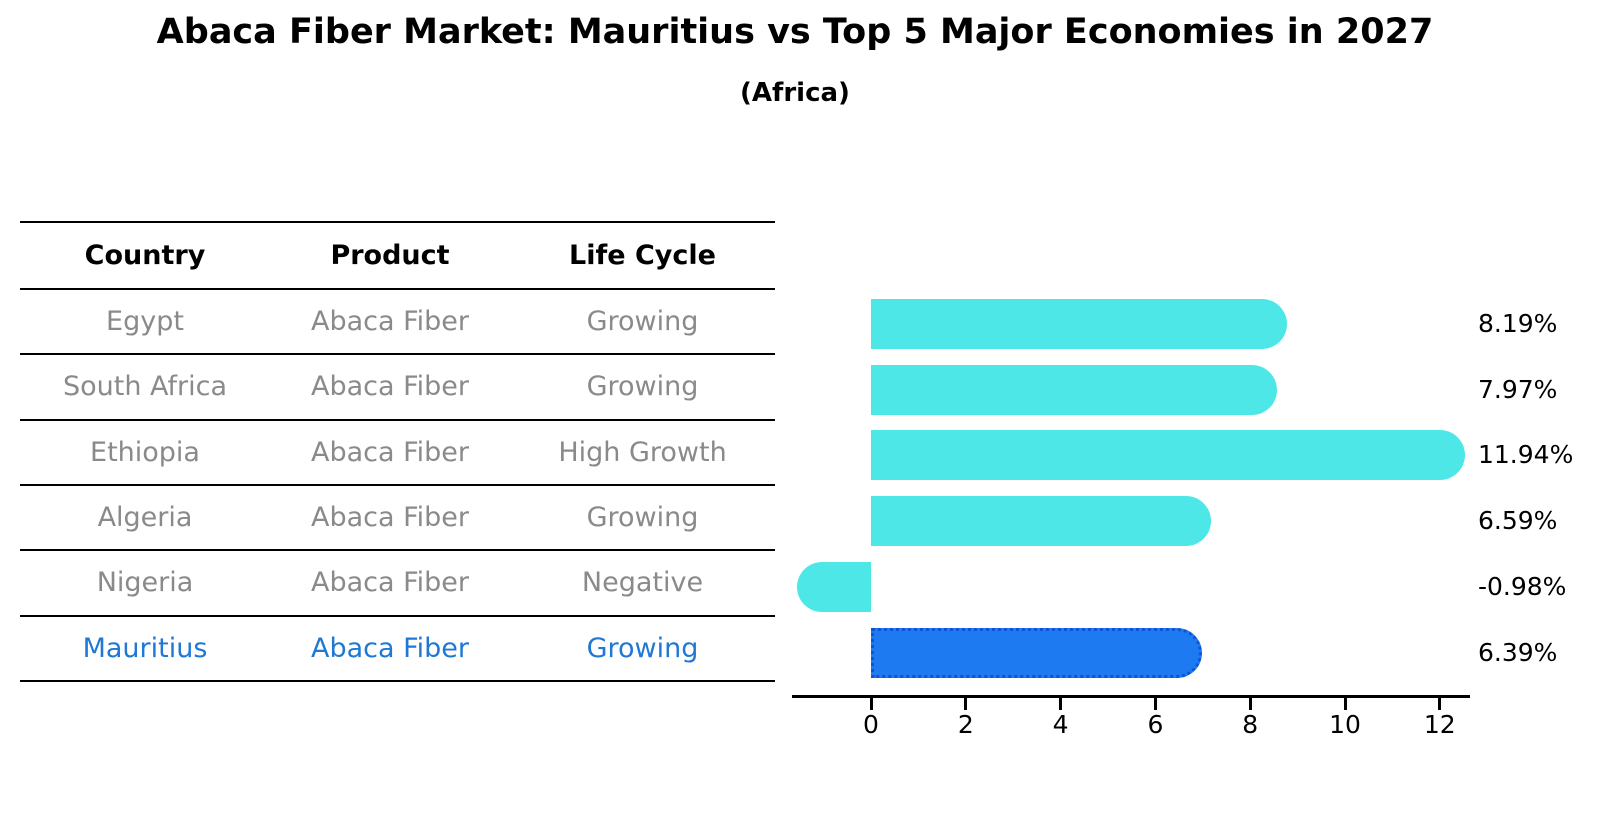 The image size is (1604, 823). What do you see at coordinates (145, 255) in the screenshot?
I see `header-country: Country` at bounding box center [145, 255].